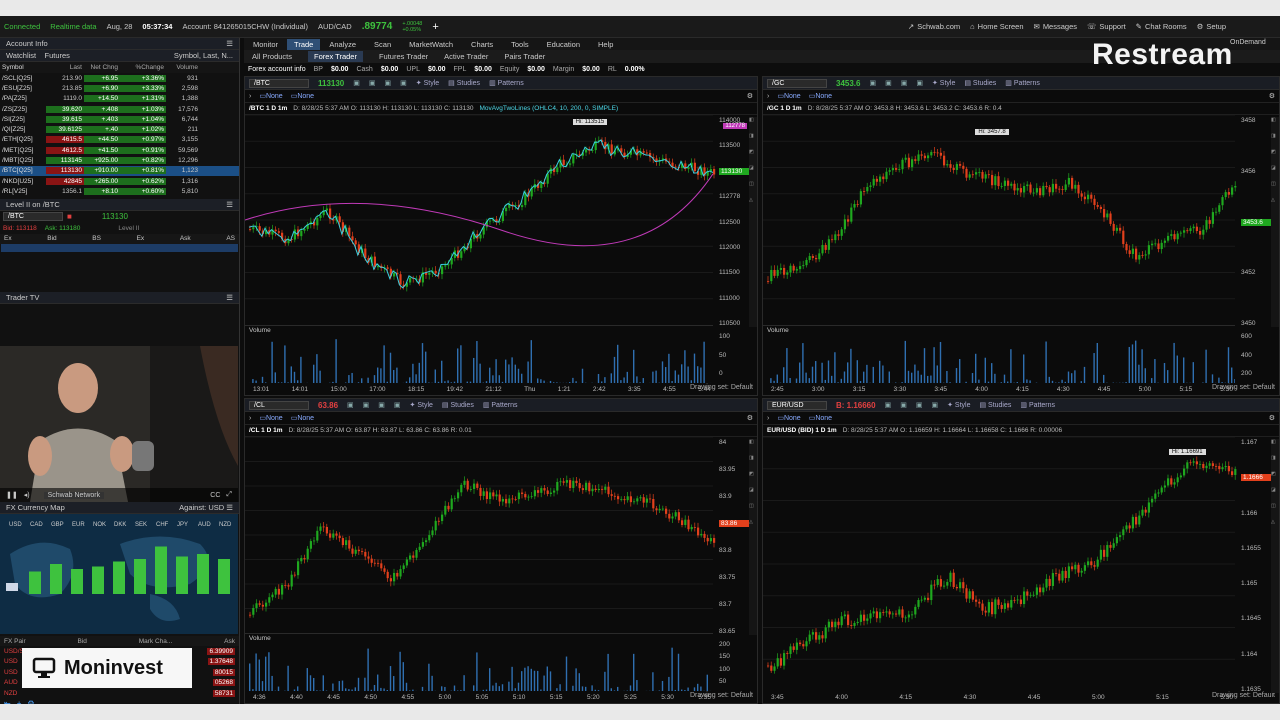 This screenshot has height=720, width=1280. I want to click on menu-marketwatch: MarketWatch, so click(431, 44).